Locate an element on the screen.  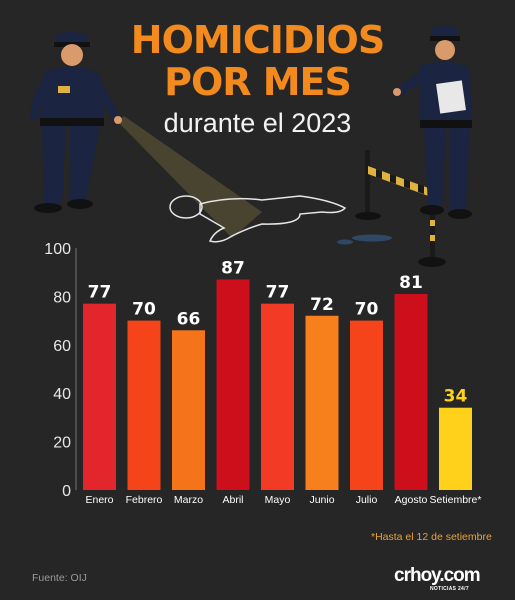
value-label: 72 is located at coordinates (322, 305).